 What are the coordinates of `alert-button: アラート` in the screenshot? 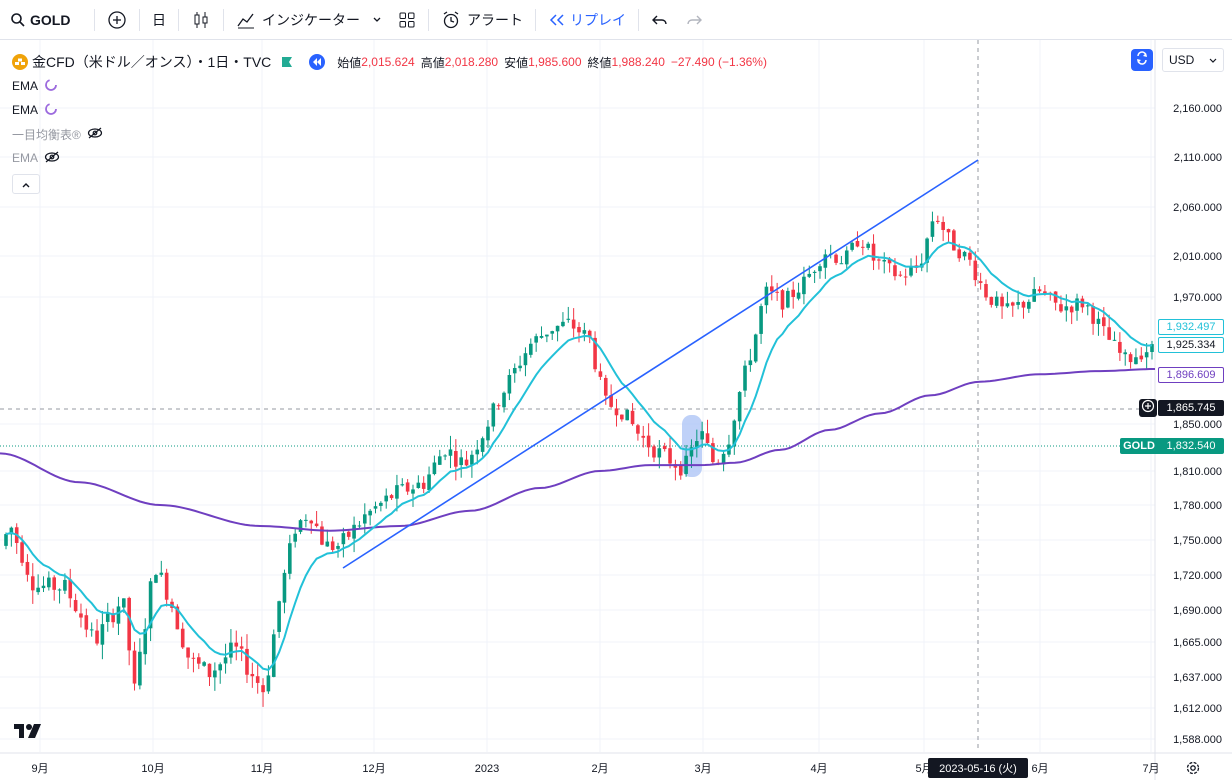 It's located at (482, 20).